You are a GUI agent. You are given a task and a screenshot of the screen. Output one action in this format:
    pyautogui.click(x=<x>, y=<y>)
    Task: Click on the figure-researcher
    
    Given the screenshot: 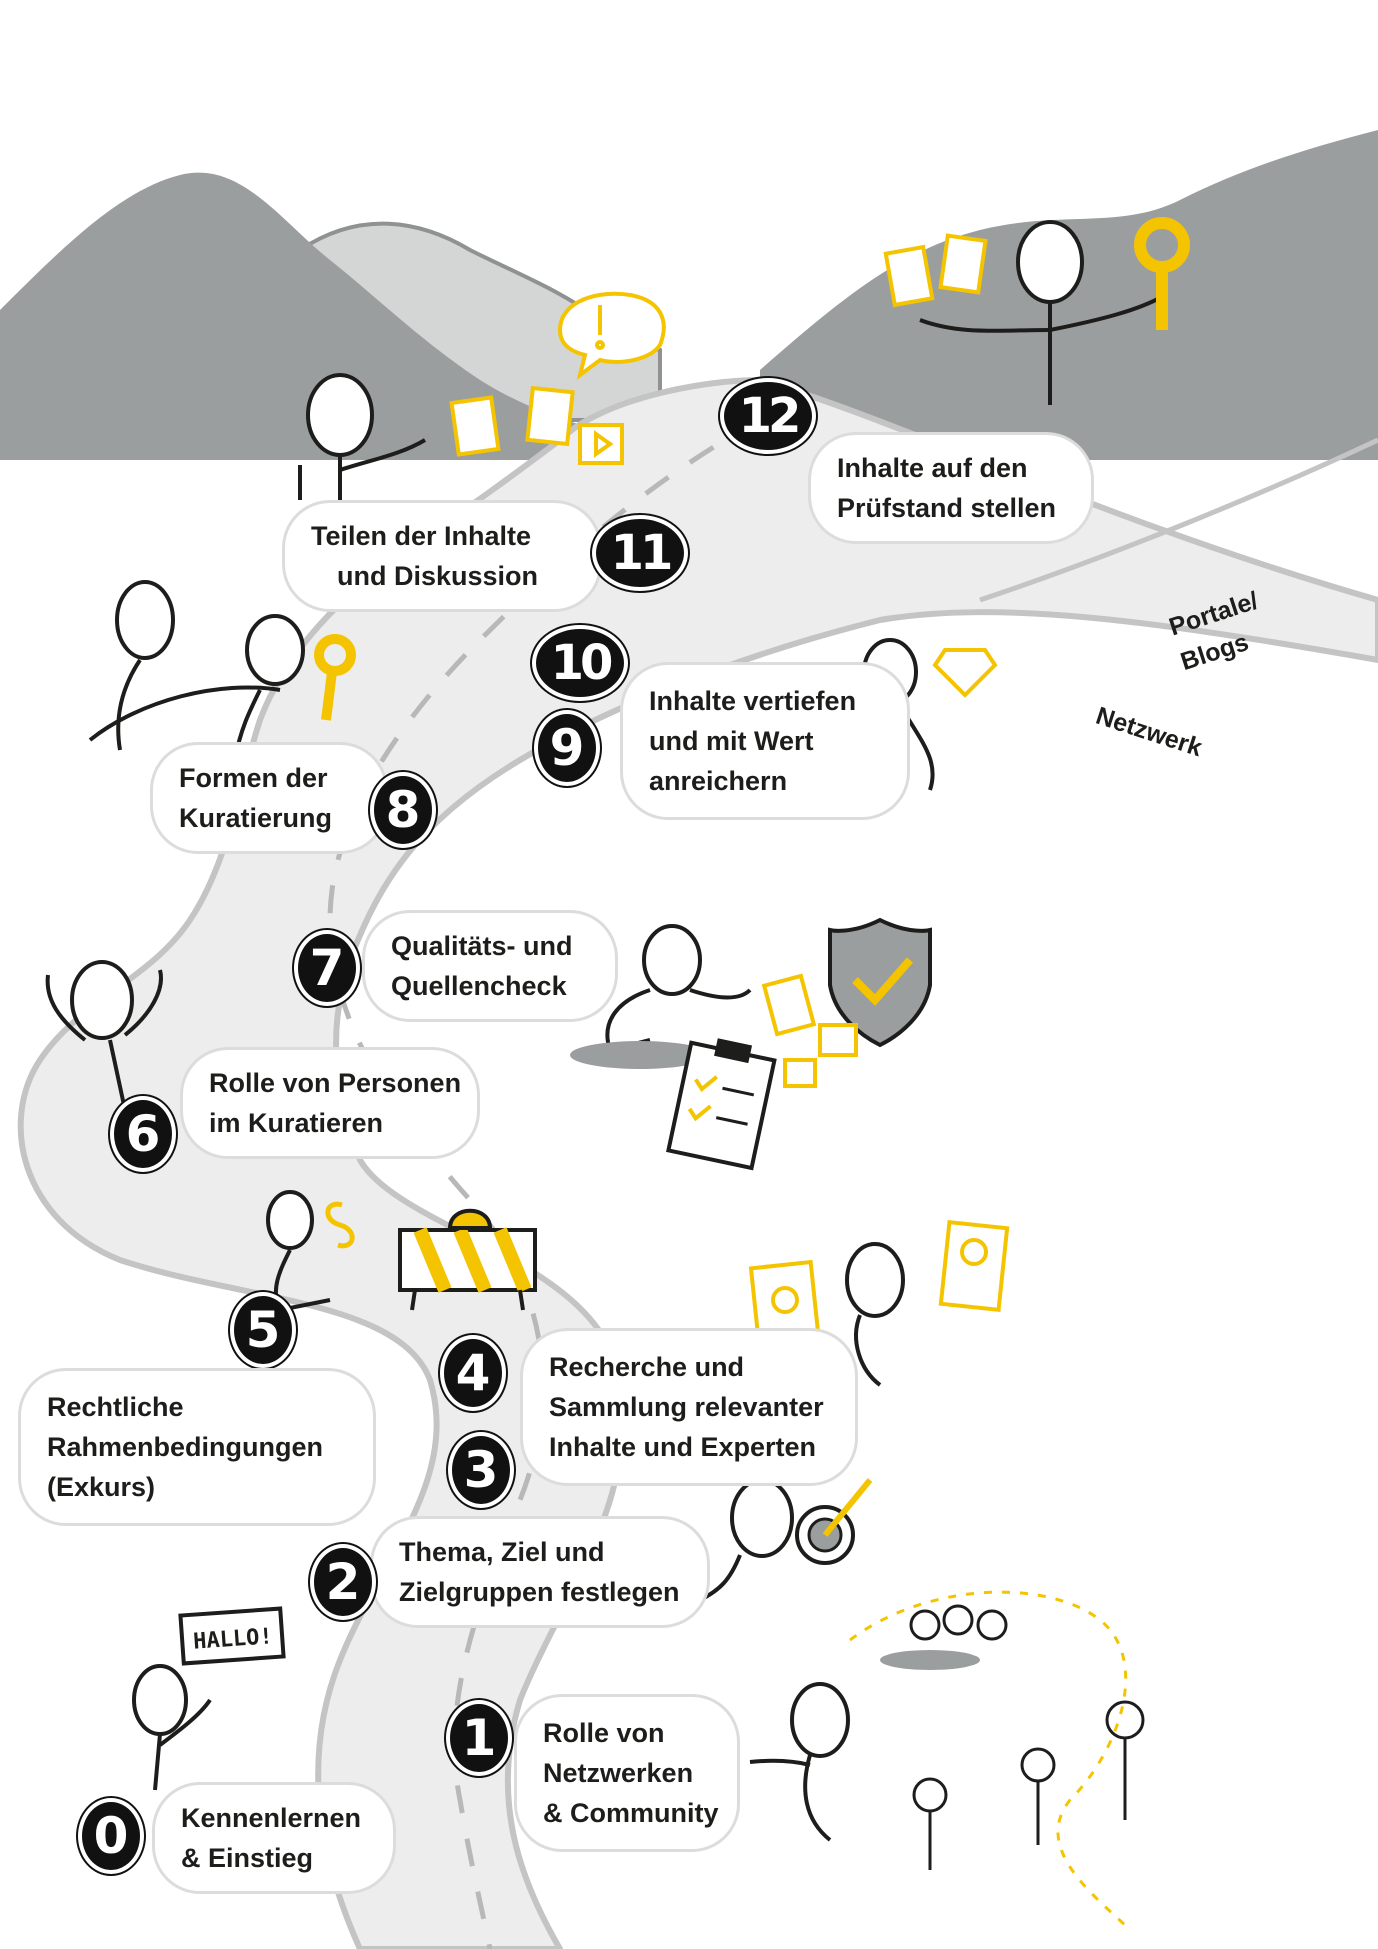 What is the action you would take?
    pyautogui.click(x=875, y=1314)
    